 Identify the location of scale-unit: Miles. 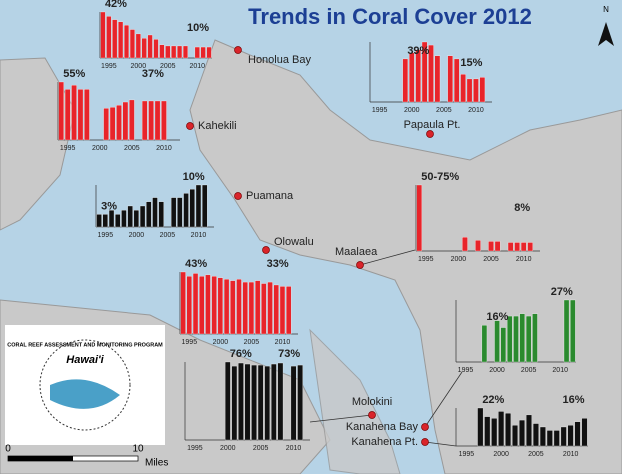
(156, 463).